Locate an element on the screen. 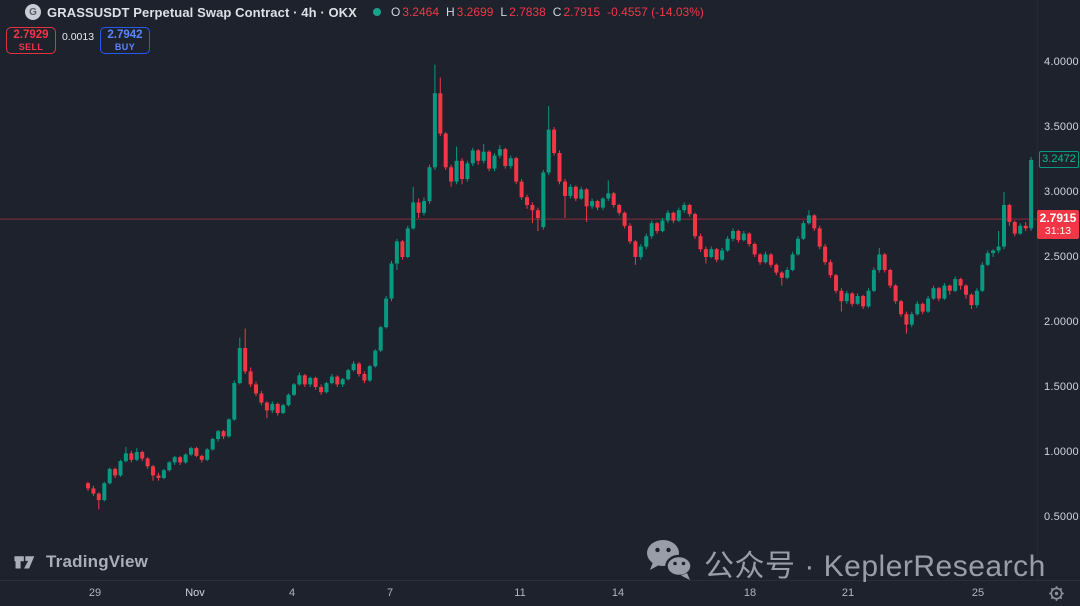 The image size is (1080, 606). time-axis-label: 29 is located at coordinates (95, 593).